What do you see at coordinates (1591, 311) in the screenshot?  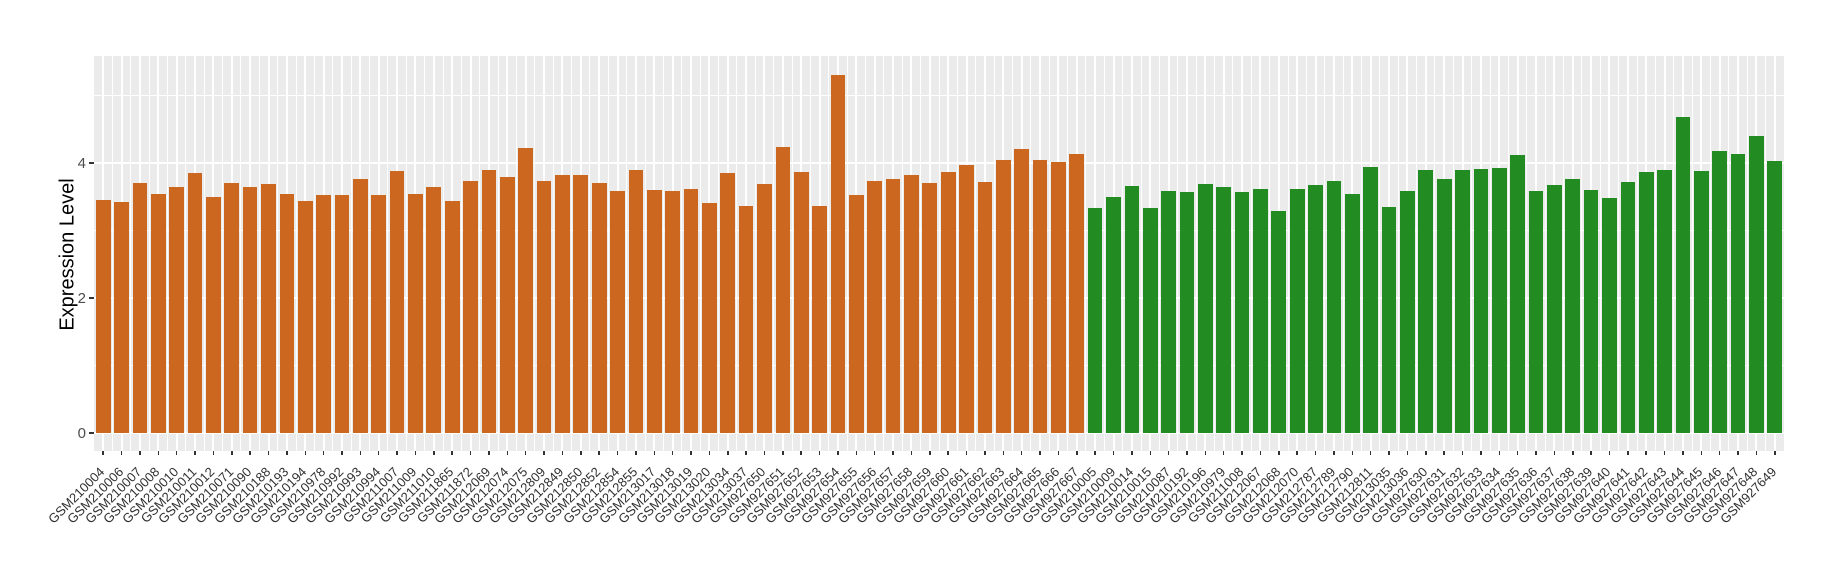 I see `bar-GSM927639` at bounding box center [1591, 311].